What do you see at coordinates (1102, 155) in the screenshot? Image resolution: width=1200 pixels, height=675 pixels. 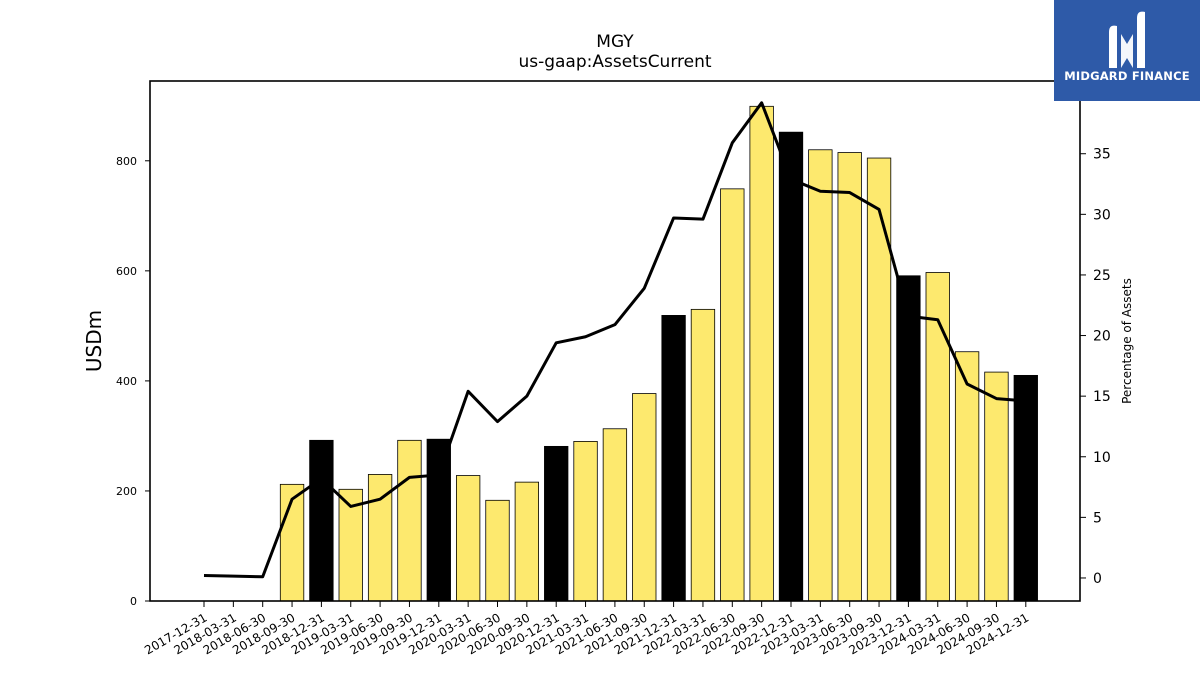 I see `y2-tick-label-35: 35` at bounding box center [1102, 155].